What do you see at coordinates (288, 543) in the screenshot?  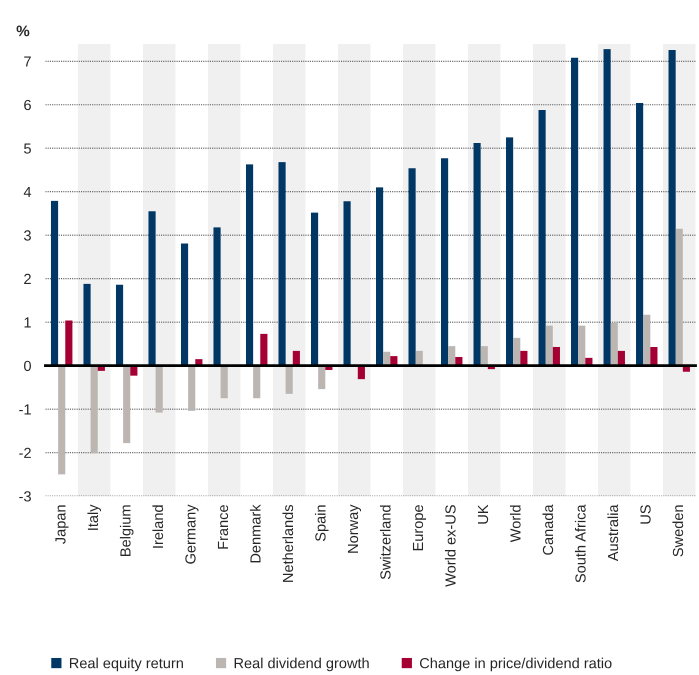 I see `x-tick-label: Netherlands` at bounding box center [288, 543].